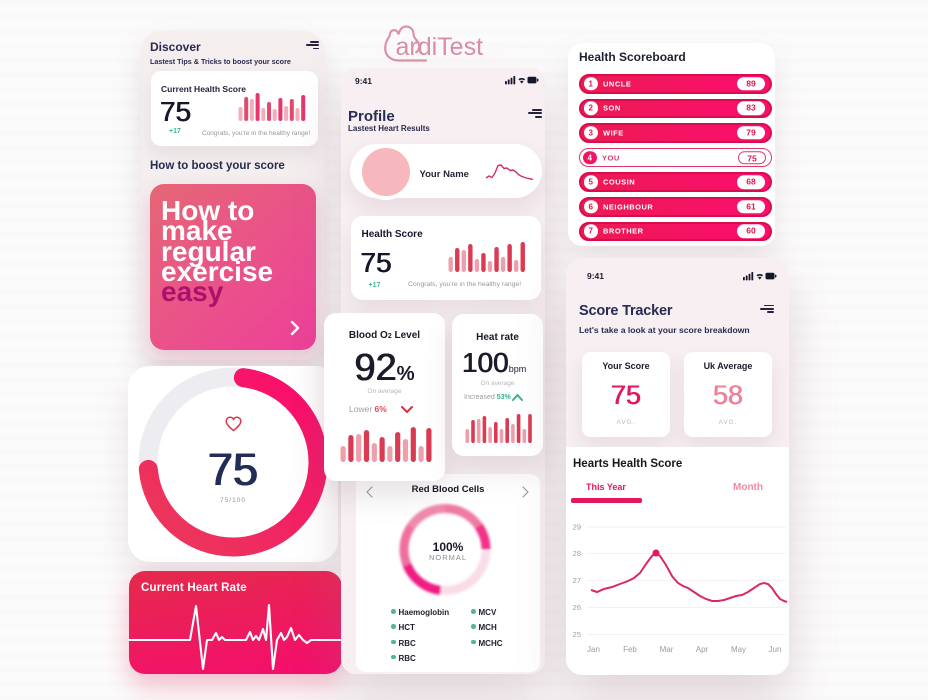 Image resolution: width=928 pixels, height=700 pixels. Describe the element at coordinates (593, 649) in the screenshot. I see `svg-text: Jan` at that location.